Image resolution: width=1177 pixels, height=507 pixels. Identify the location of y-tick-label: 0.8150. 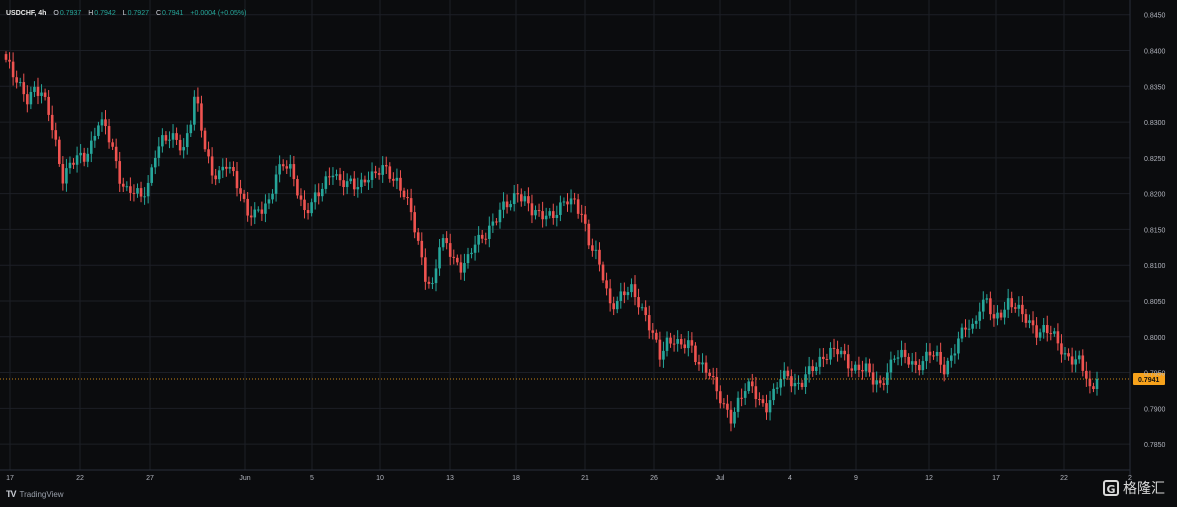
(1155, 230).